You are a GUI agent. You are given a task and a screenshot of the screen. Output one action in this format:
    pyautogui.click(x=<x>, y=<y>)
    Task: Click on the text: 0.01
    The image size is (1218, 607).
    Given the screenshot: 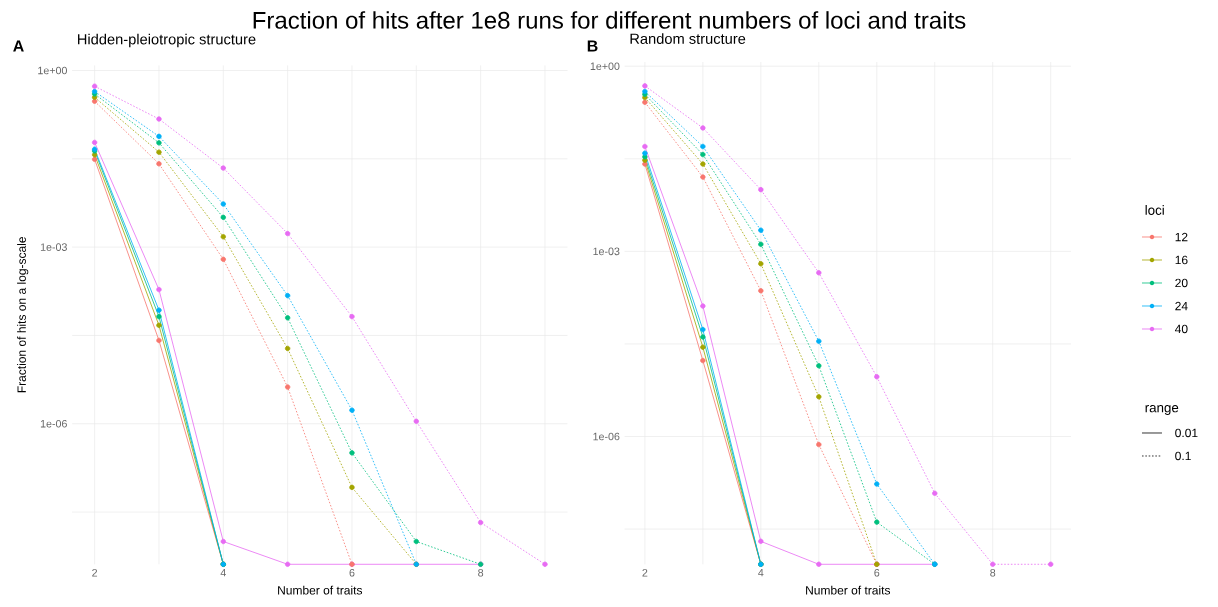 What is the action you would take?
    pyautogui.click(x=1186, y=433)
    